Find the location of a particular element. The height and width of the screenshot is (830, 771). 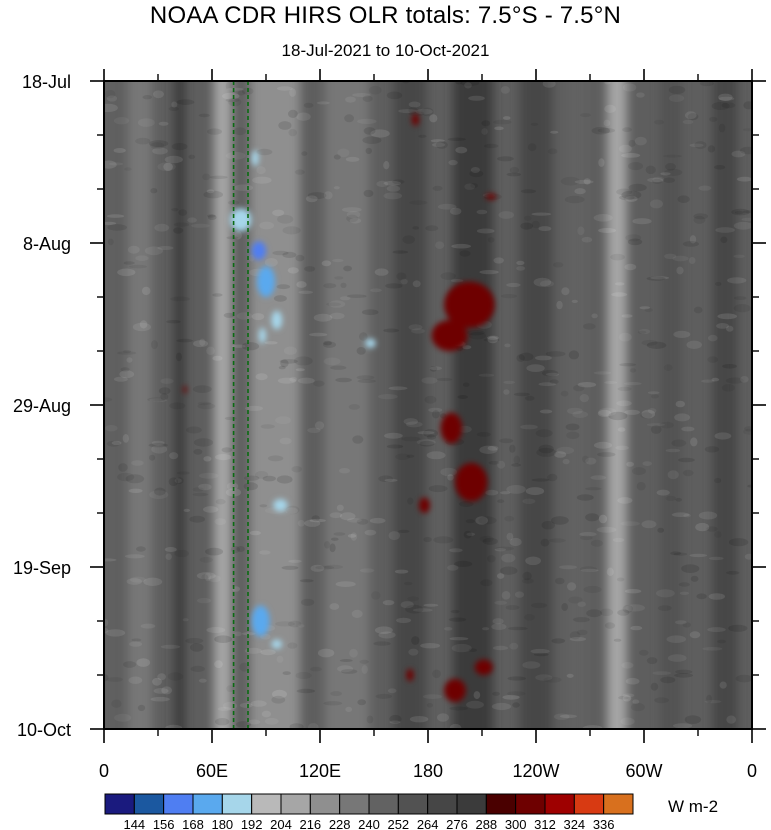

colorbar-level-label: 192 is located at coordinates (252, 823).